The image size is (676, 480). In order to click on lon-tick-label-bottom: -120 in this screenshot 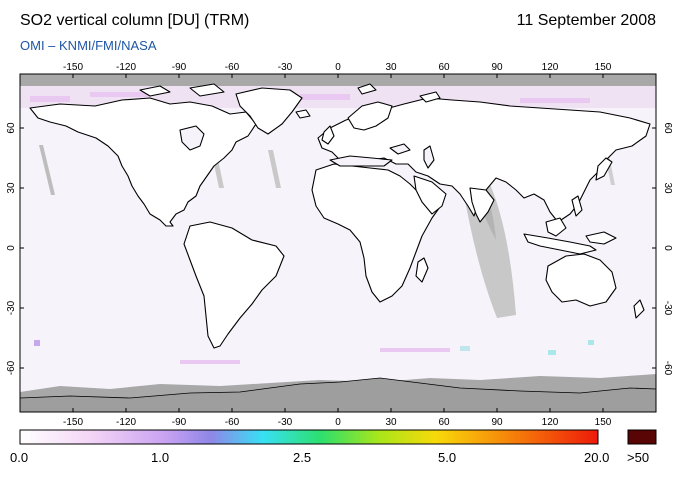, I will do `click(126, 422)`.